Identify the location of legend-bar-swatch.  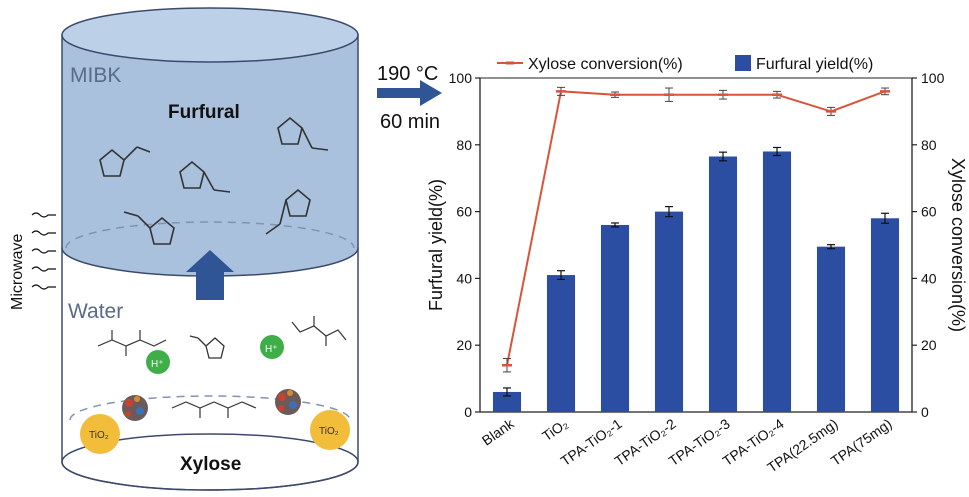
(743, 63).